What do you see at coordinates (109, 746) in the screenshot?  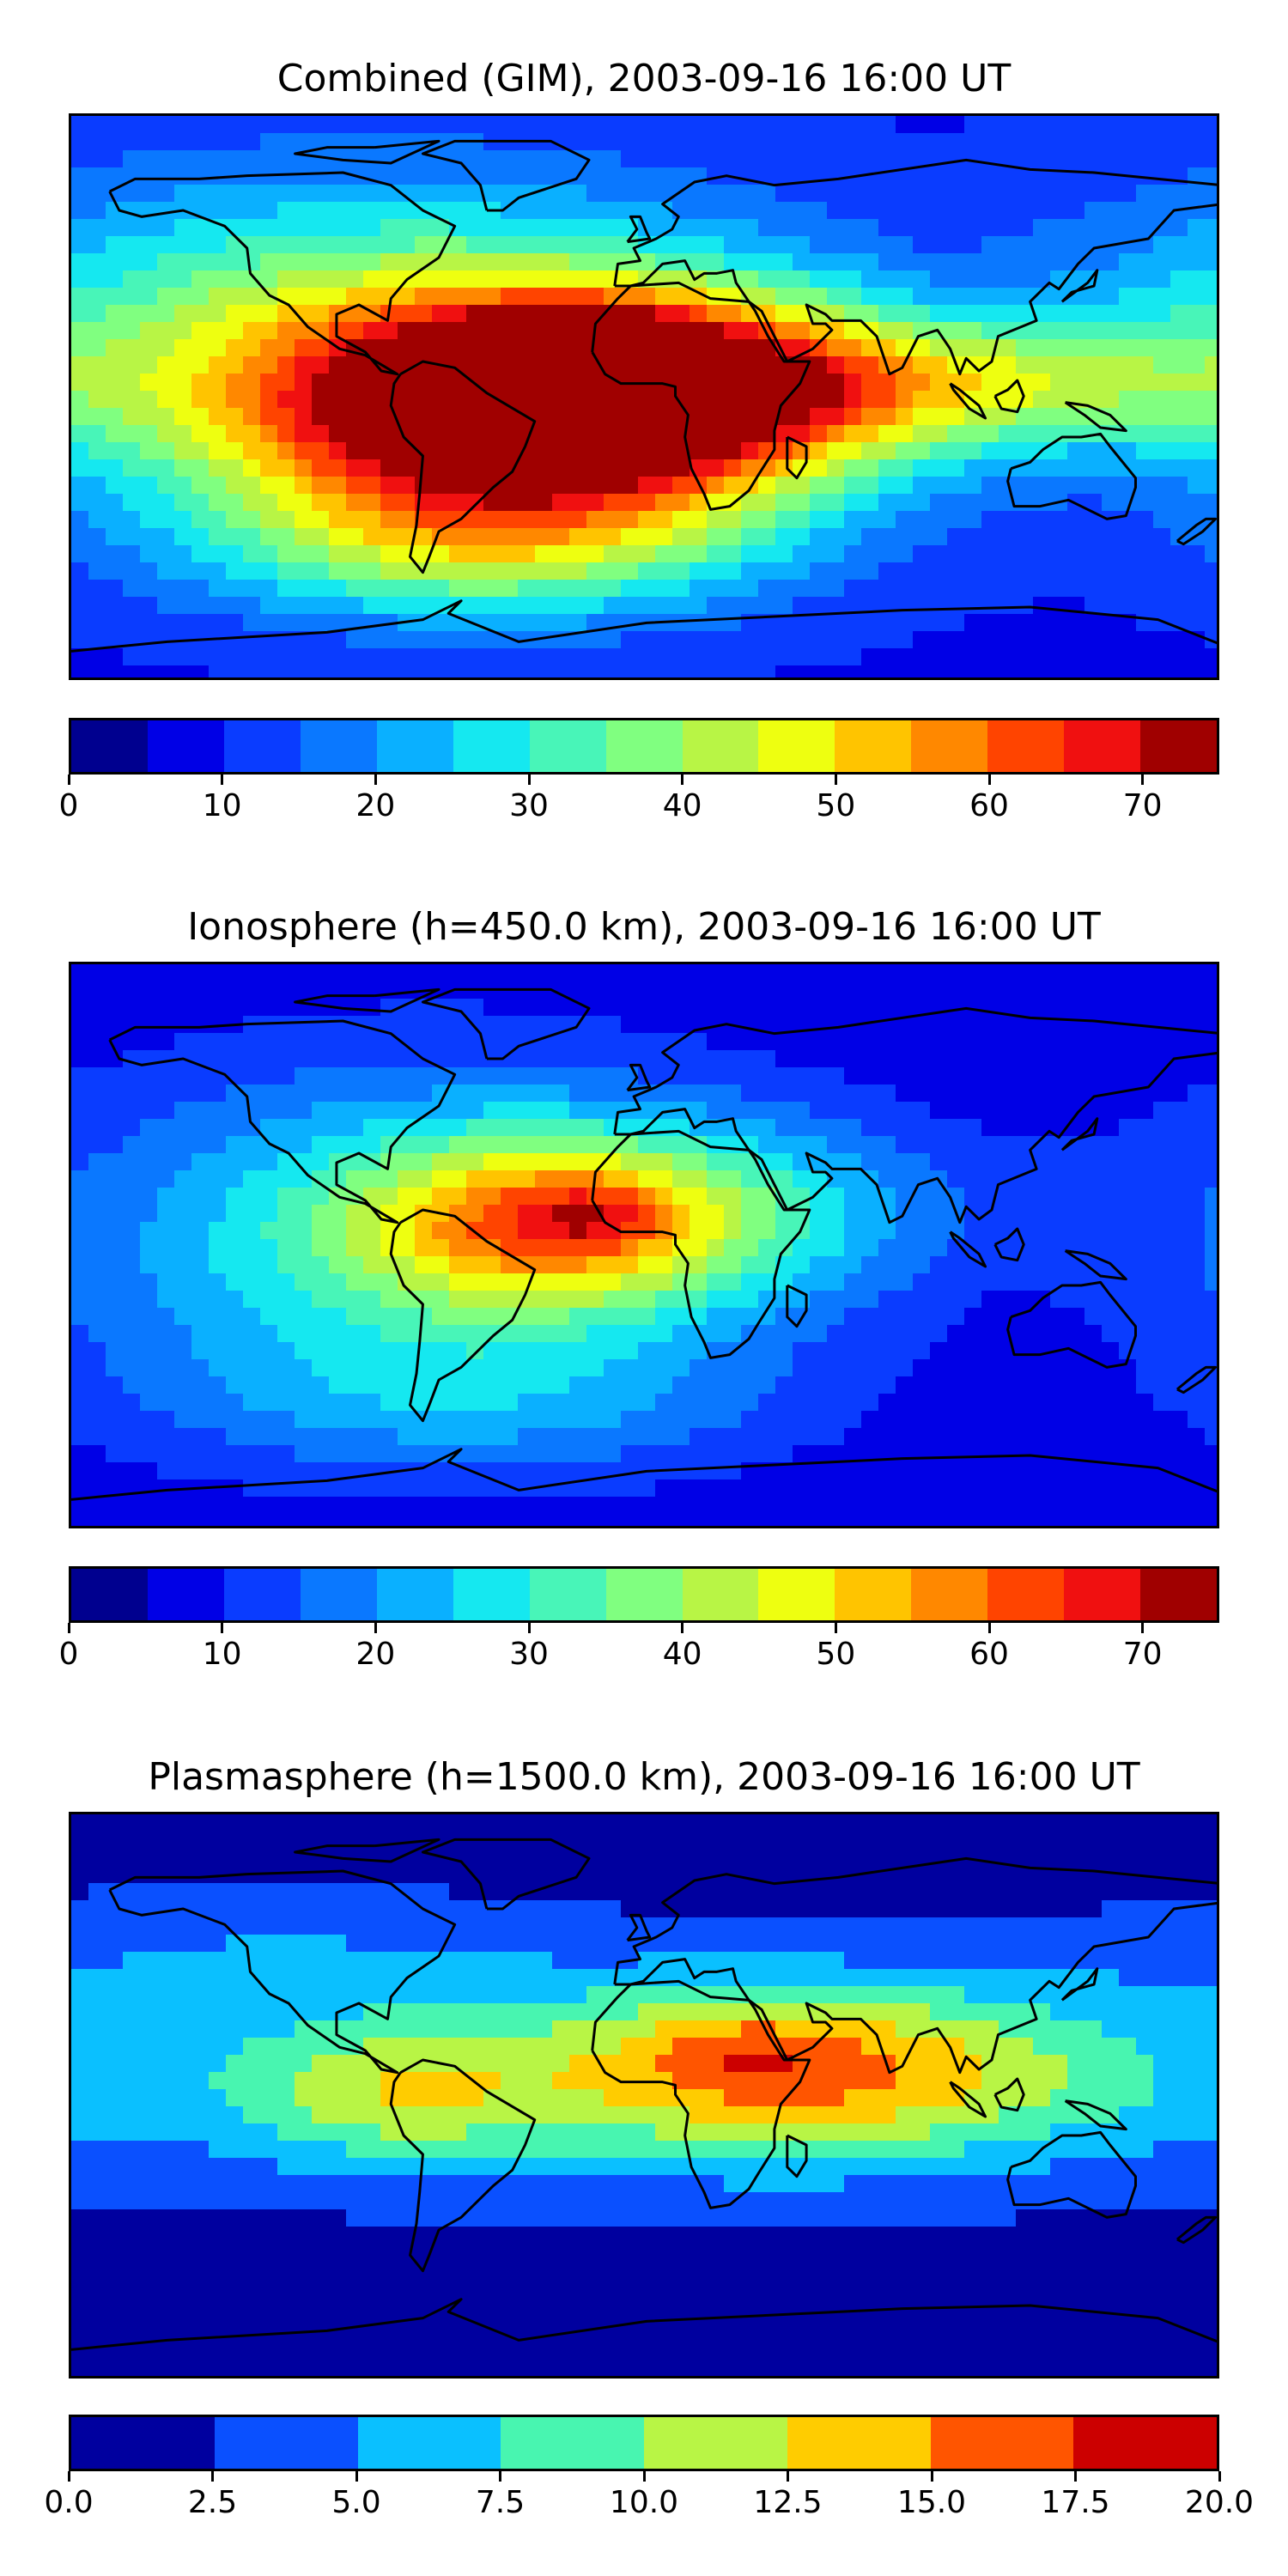 I see `colorbar-segment` at bounding box center [109, 746].